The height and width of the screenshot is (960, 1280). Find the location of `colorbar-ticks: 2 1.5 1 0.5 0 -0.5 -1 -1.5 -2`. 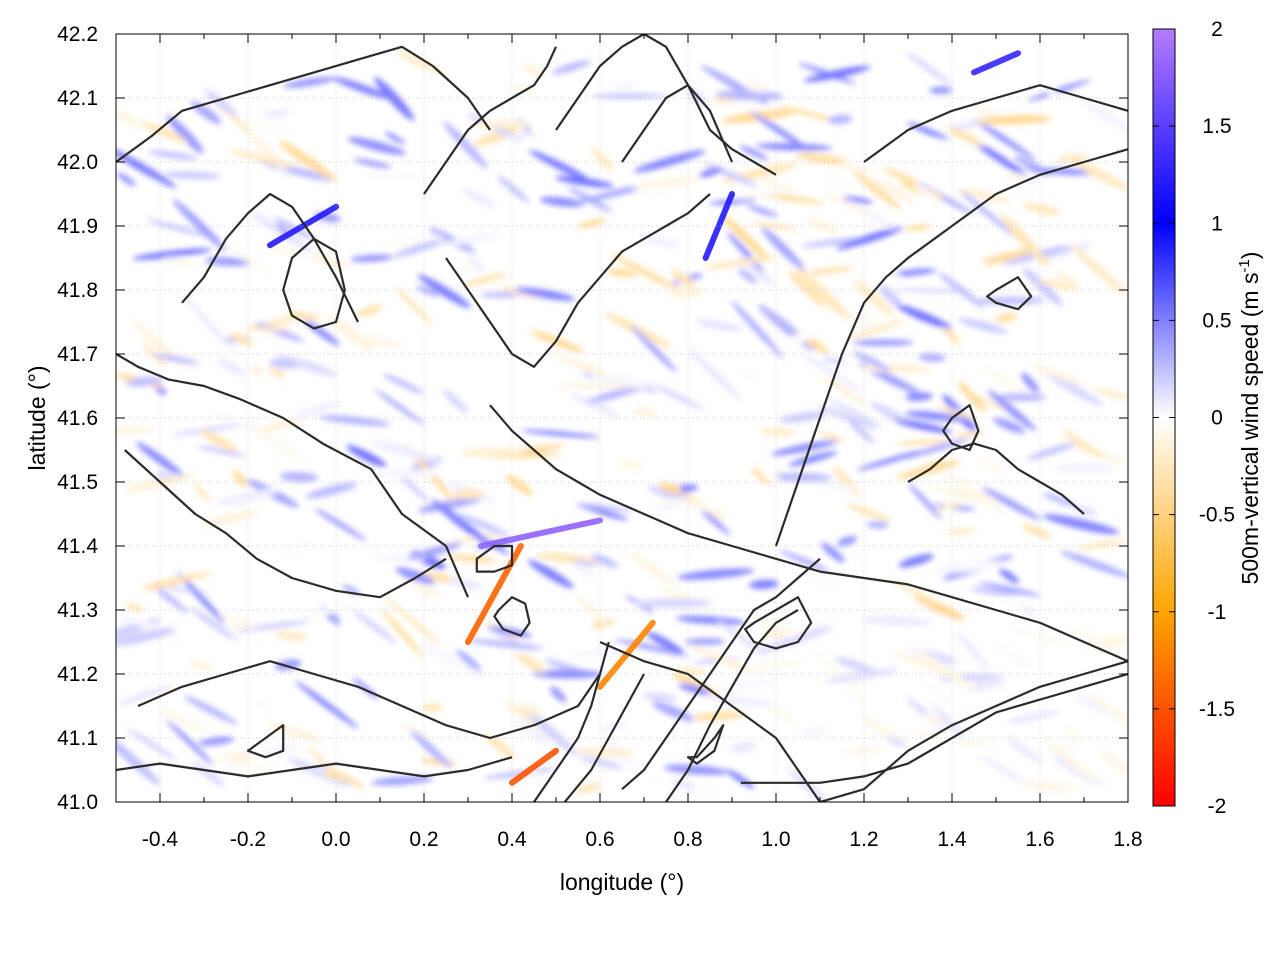

colorbar-ticks: 2 1.5 1 0.5 0 -0.5 -1 -1.5 -2 is located at coordinates (1194, 418).